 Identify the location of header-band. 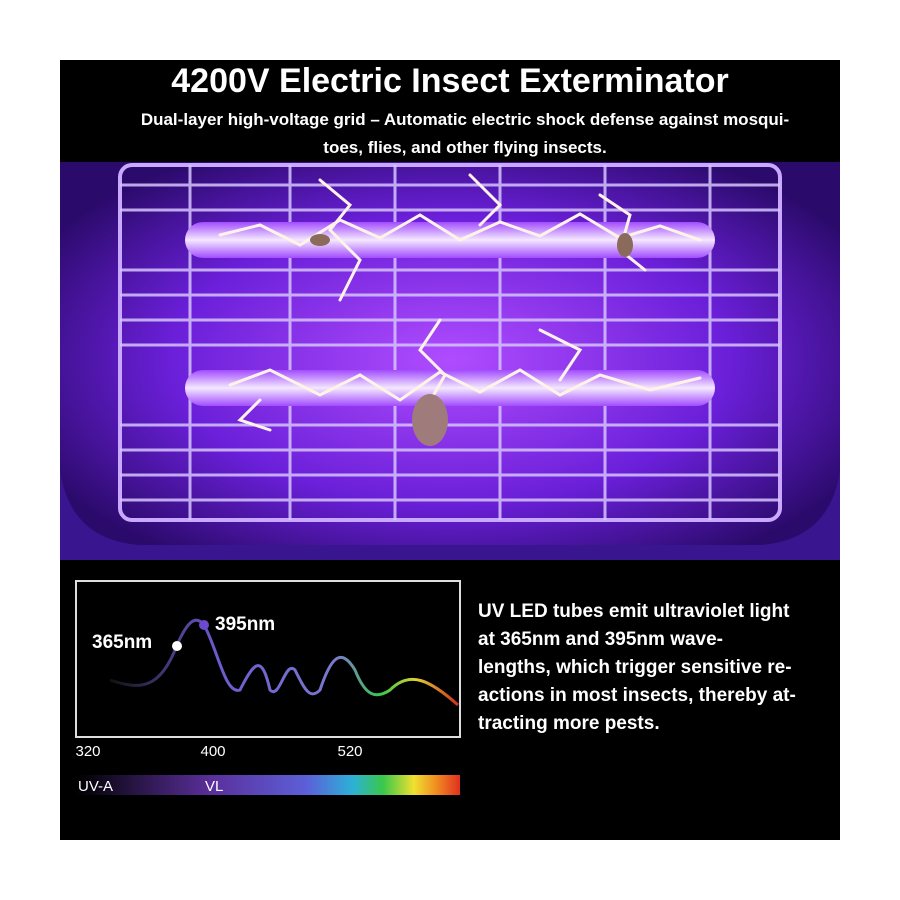
(450, 111).